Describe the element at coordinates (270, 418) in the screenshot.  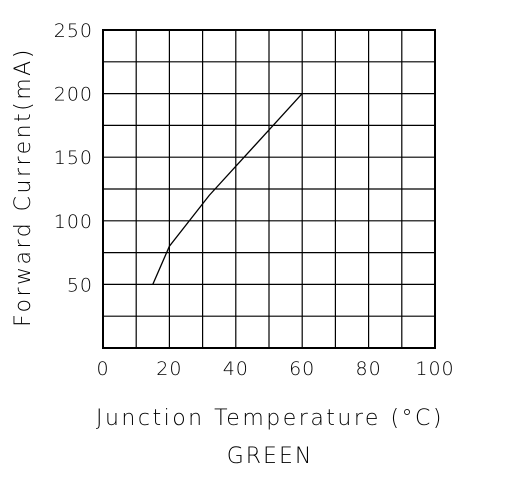
I see `x-axis-label: Junction Temperature (°C)` at that location.